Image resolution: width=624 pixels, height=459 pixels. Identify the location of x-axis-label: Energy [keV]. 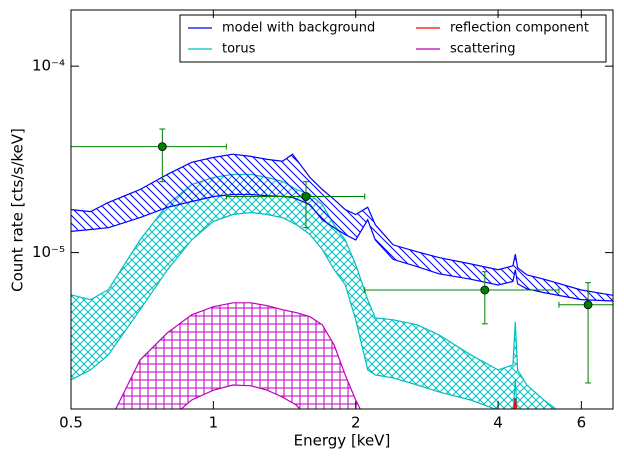
(342, 441).